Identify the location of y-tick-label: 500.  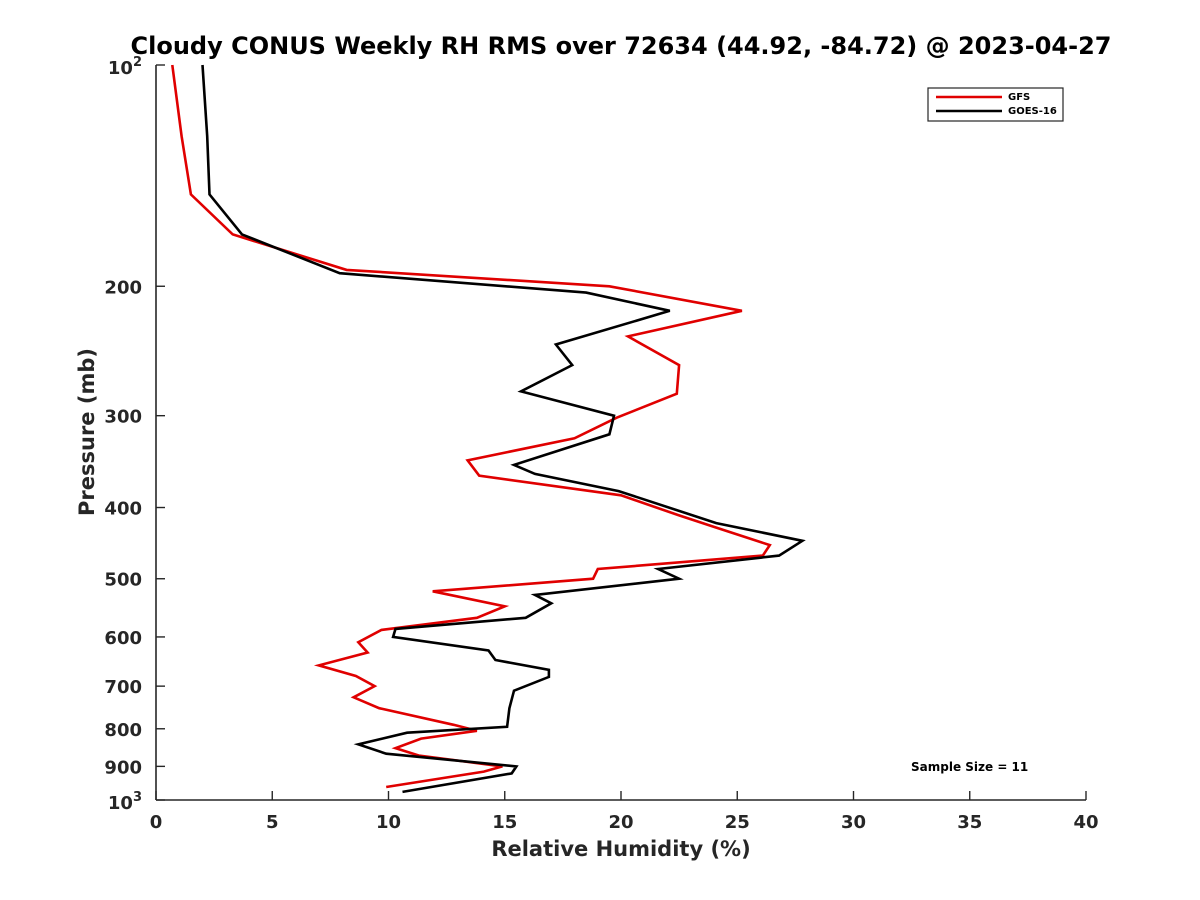
(123, 580).